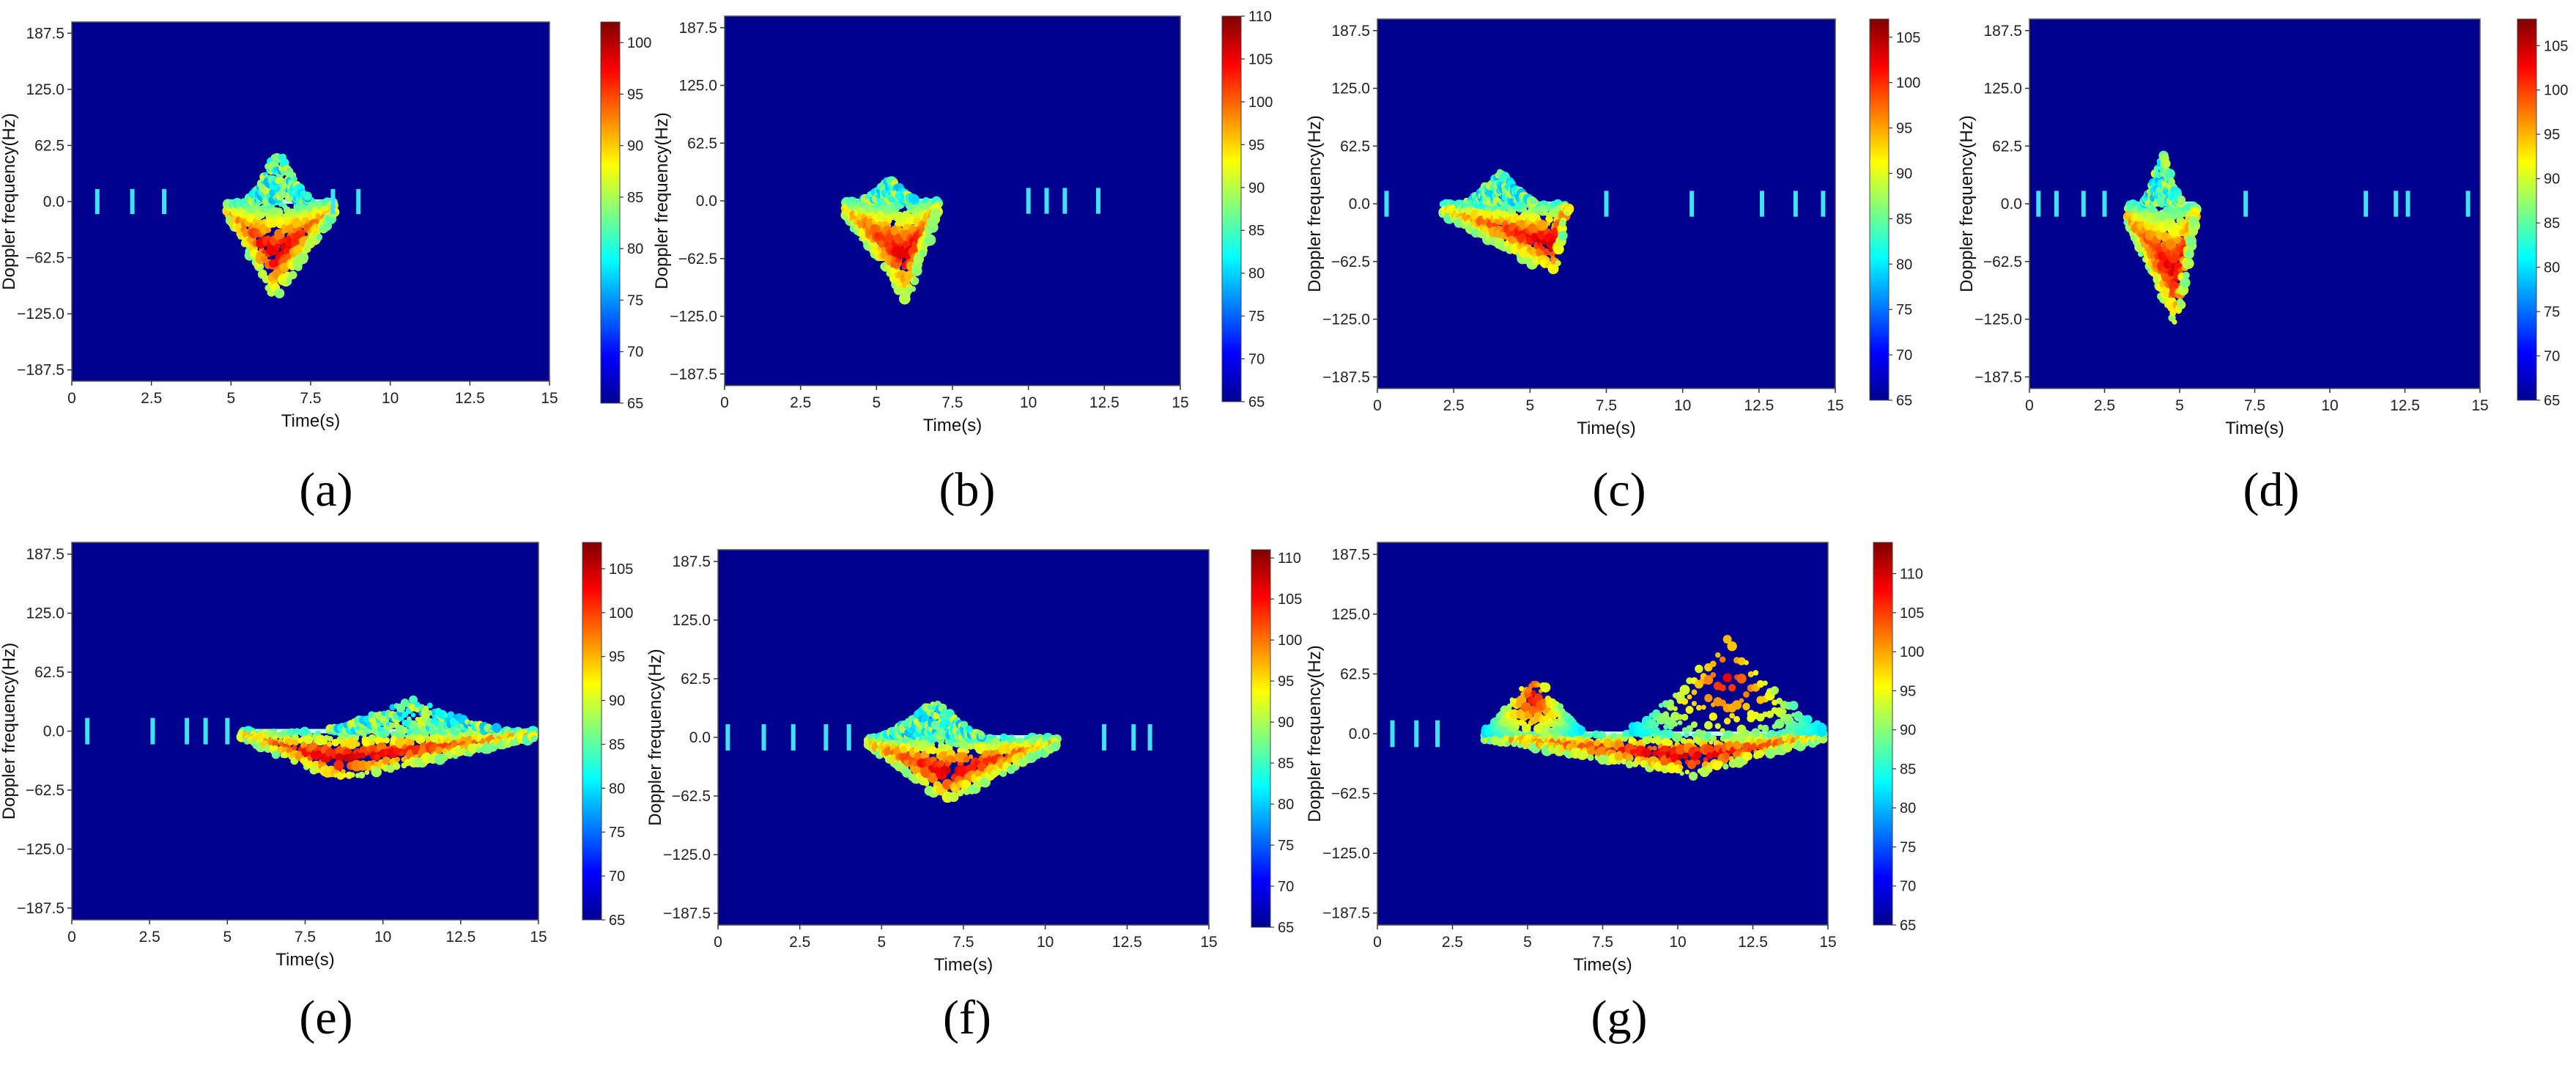 This screenshot has width=2576, height=1076. I want to click on y-tick-label: 0.0, so click(700, 738).